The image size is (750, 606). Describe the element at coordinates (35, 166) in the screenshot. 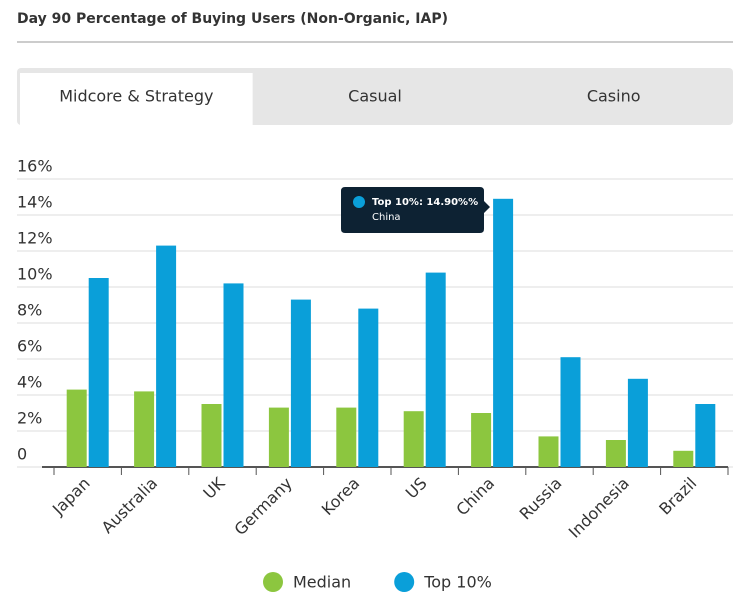

I see `y-tick-label: 16%` at that location.